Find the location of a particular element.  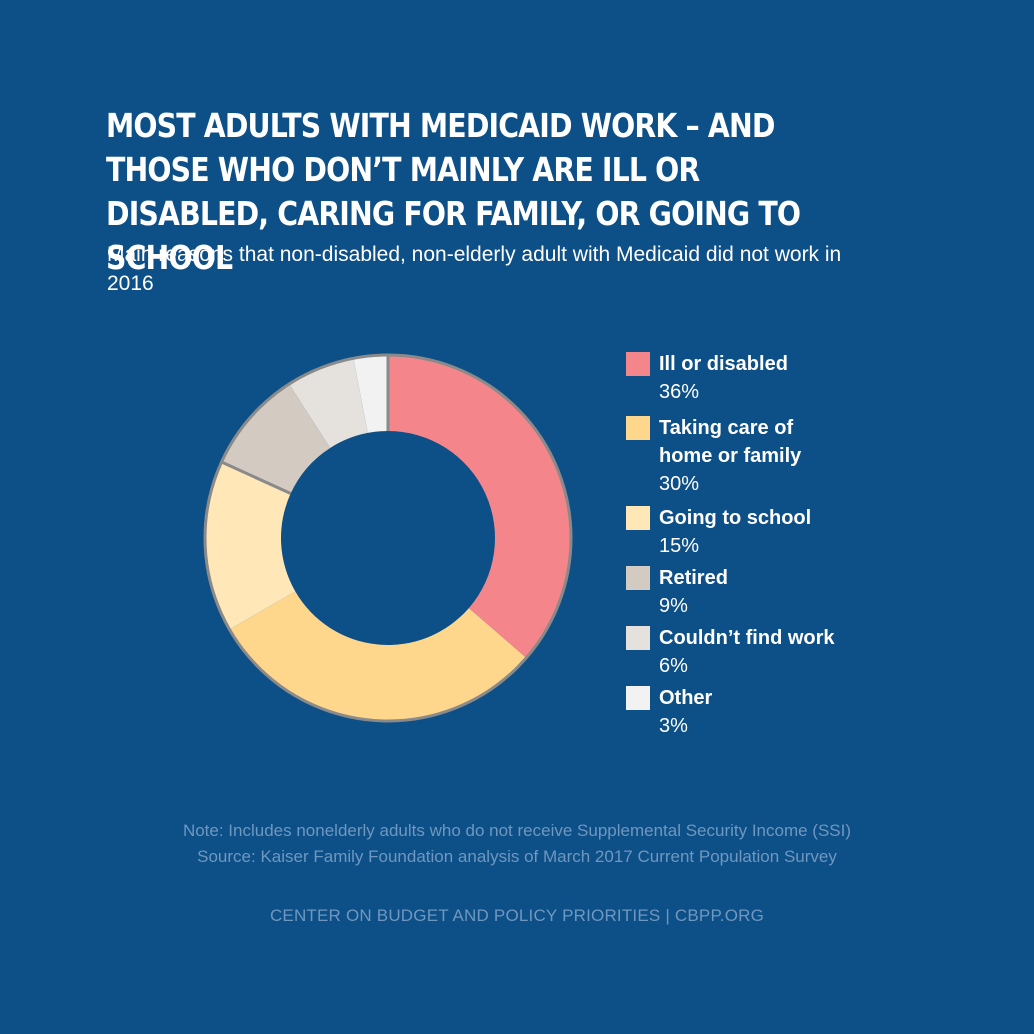

legend-label: Retired is located at coordinates (693, 578).